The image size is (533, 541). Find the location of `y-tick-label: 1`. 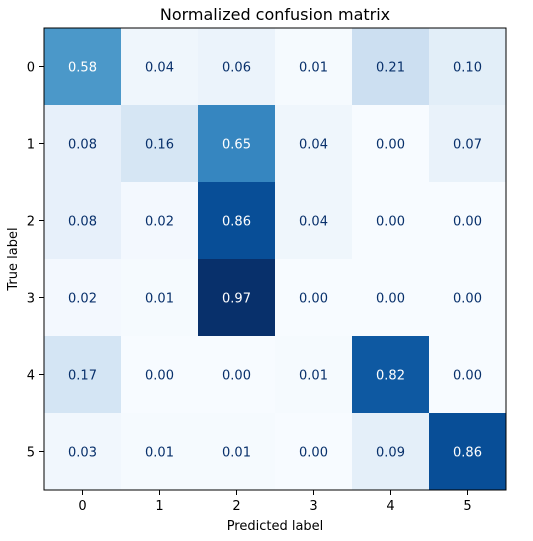

y-tick-label: 1 is located at coordinates (31, 145).